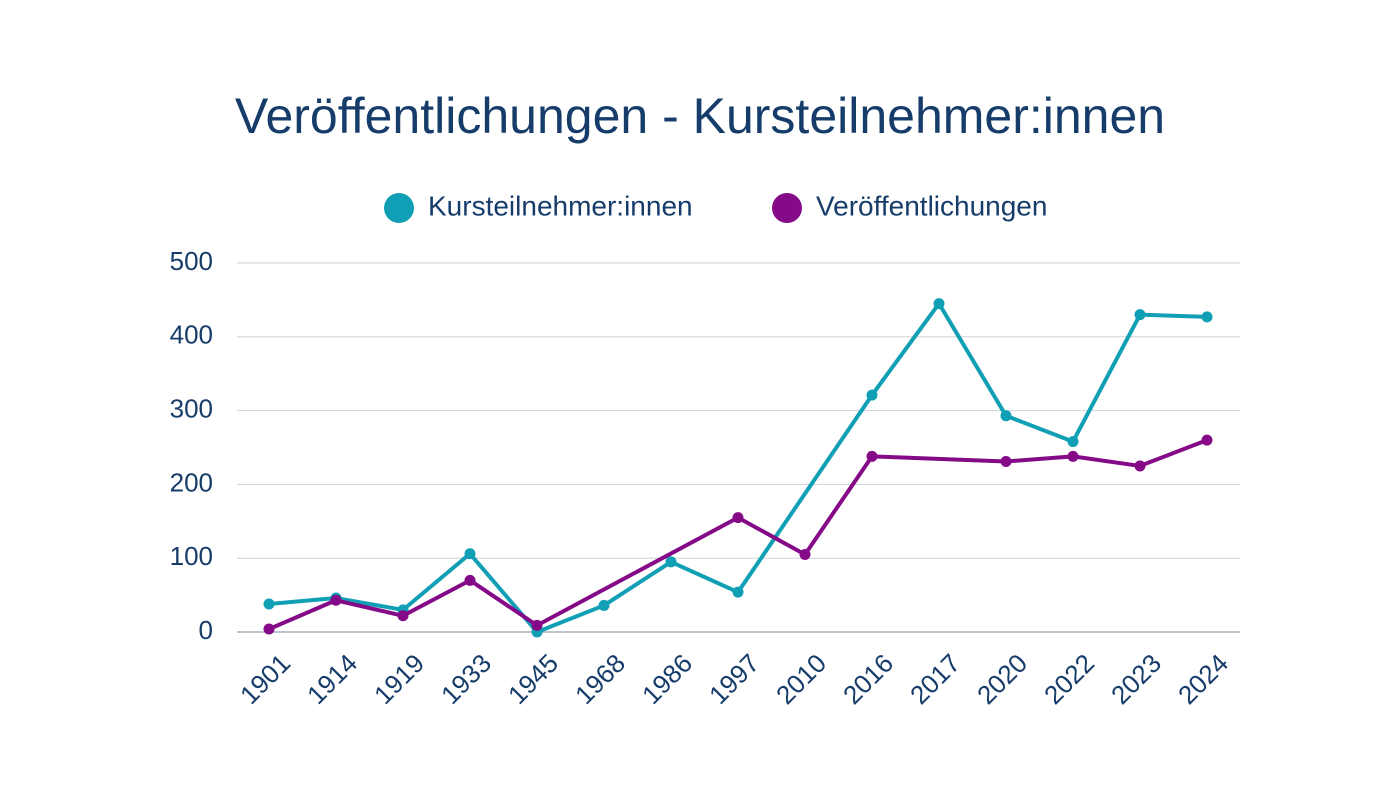 The image size is (1395, 786). What do you see at coordinates (560, 205) in the screenshot?
I see `legend-label: Kursteilnehmer:innen` at bounding box center [560, 205].